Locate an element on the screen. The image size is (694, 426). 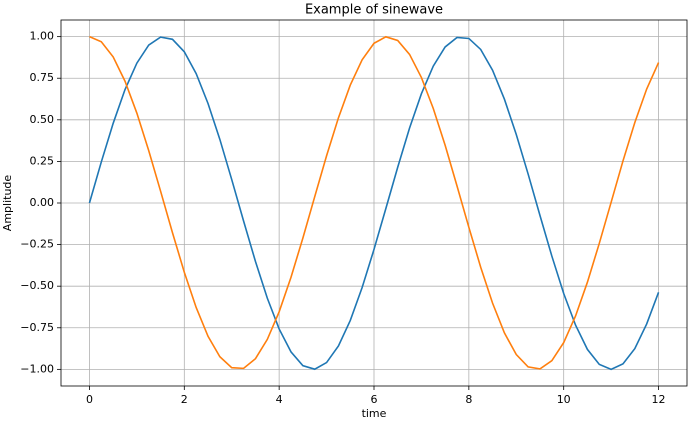
y-tick-label: 0.50 is located at coordinates (42, 119).